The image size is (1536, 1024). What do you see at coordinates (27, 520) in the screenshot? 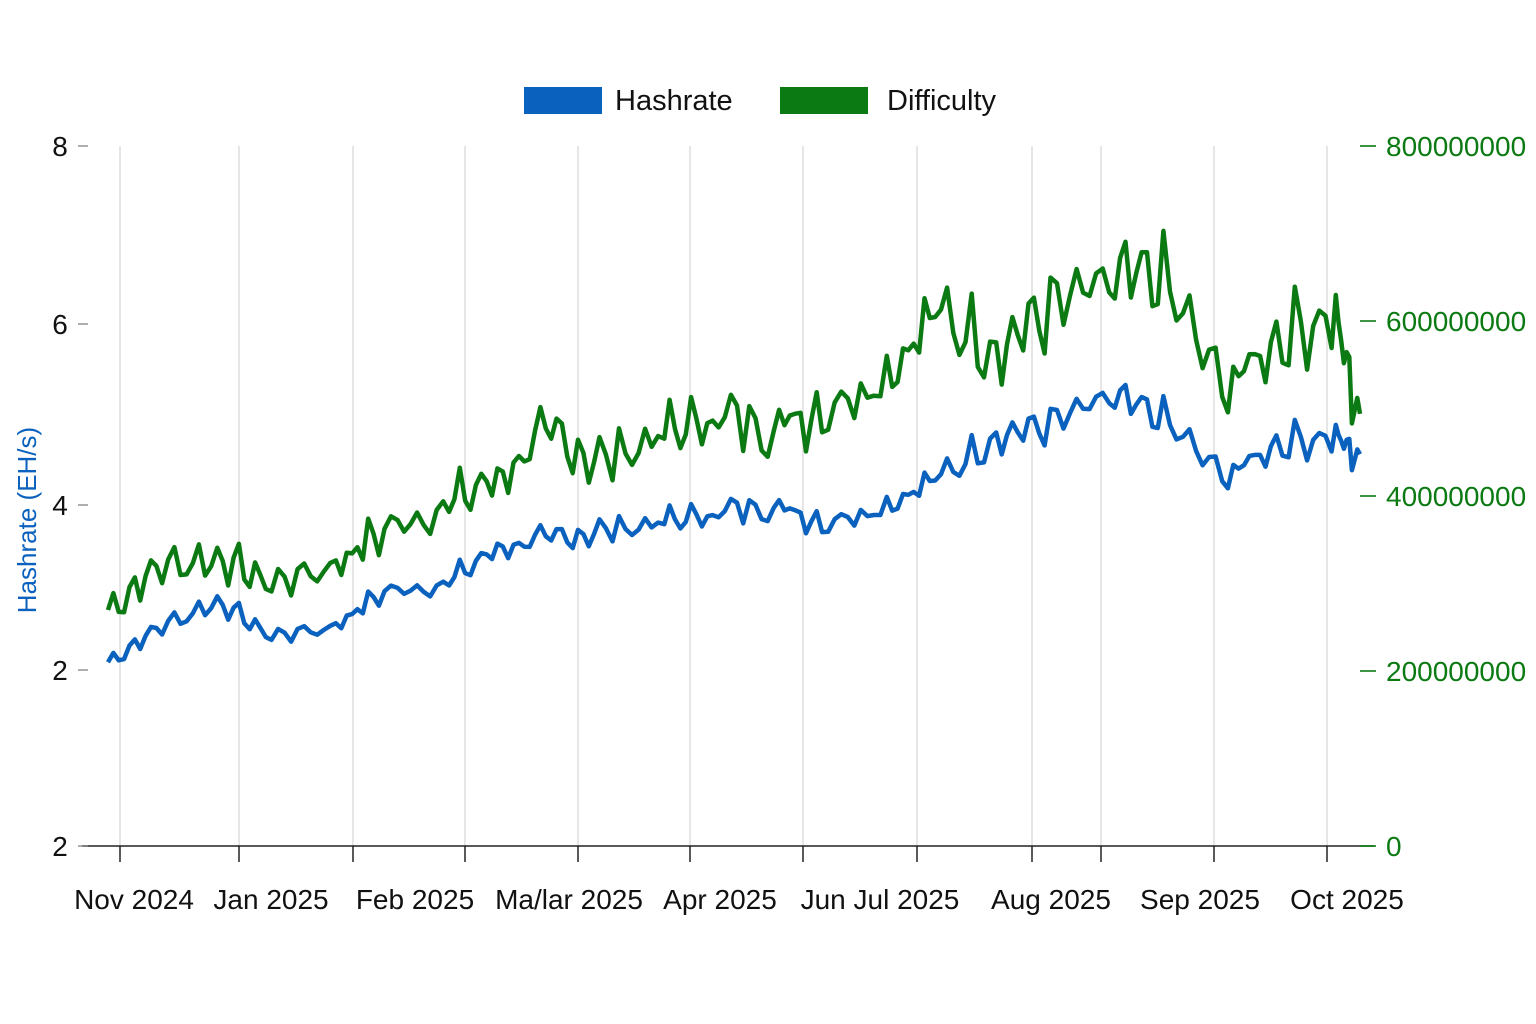
I see `y-axis-label: Hashrate (EH/s)` at bounding box center [27, 520].